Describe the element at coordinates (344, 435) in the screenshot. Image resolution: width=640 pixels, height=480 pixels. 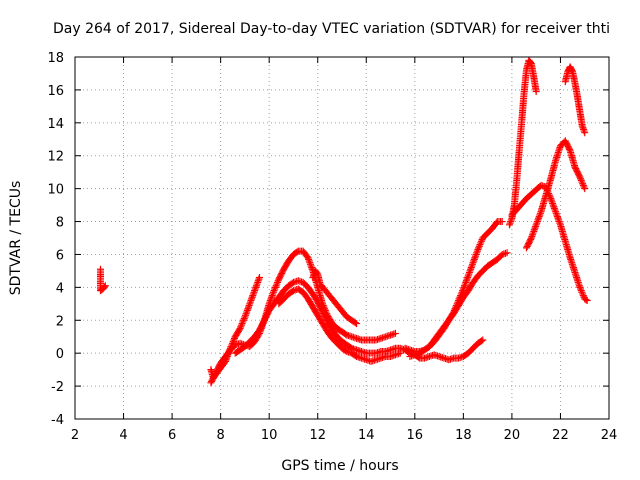
I see `x-tick-labels: 2 4 6 8 10 12 14 16 18 20 22 24` at that location.